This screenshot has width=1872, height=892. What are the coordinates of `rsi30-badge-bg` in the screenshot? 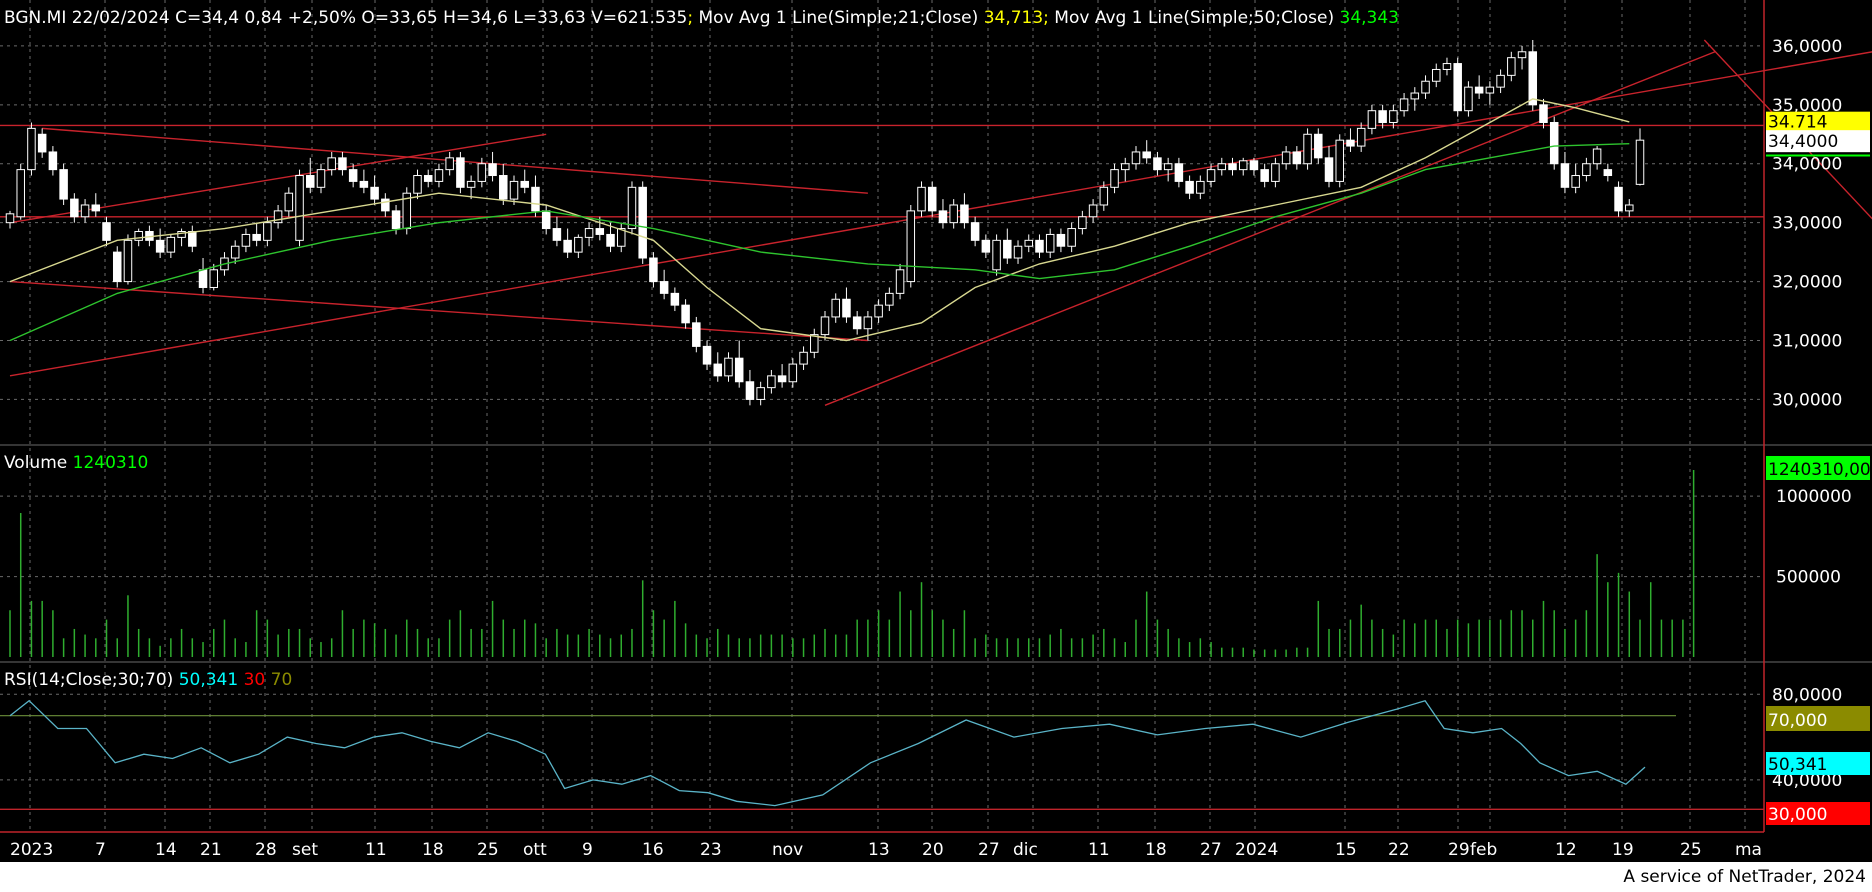 It's located at (1818, 813).